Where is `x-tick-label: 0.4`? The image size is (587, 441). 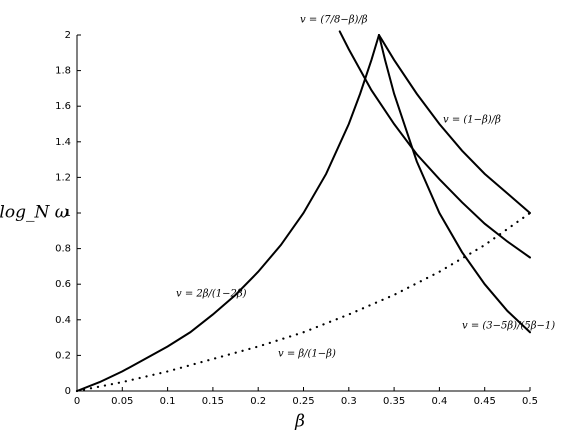
x-tick-label: 0.4 is located at coordinates (439, 401).